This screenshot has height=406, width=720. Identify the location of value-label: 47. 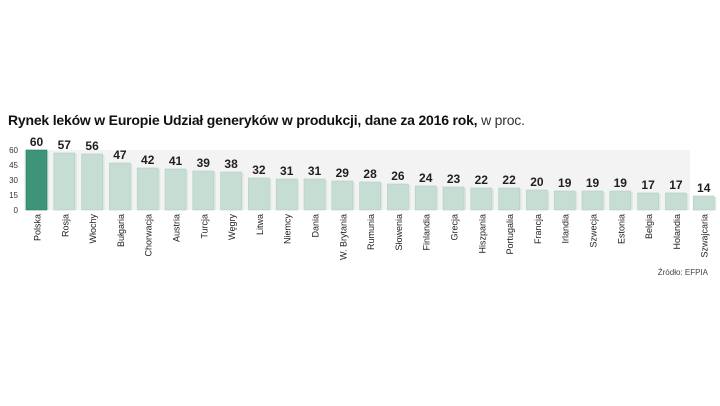
(120, 155).